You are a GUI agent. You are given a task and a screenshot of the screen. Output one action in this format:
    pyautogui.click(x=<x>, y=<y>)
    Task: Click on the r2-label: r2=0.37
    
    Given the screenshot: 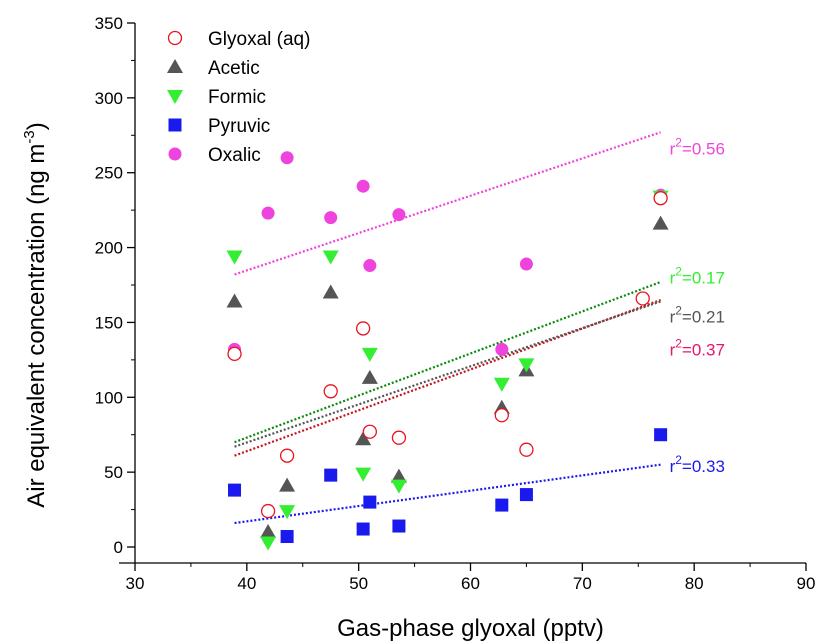 What is the action you would take?
    pyautogui.click(x=697, y=347)
    